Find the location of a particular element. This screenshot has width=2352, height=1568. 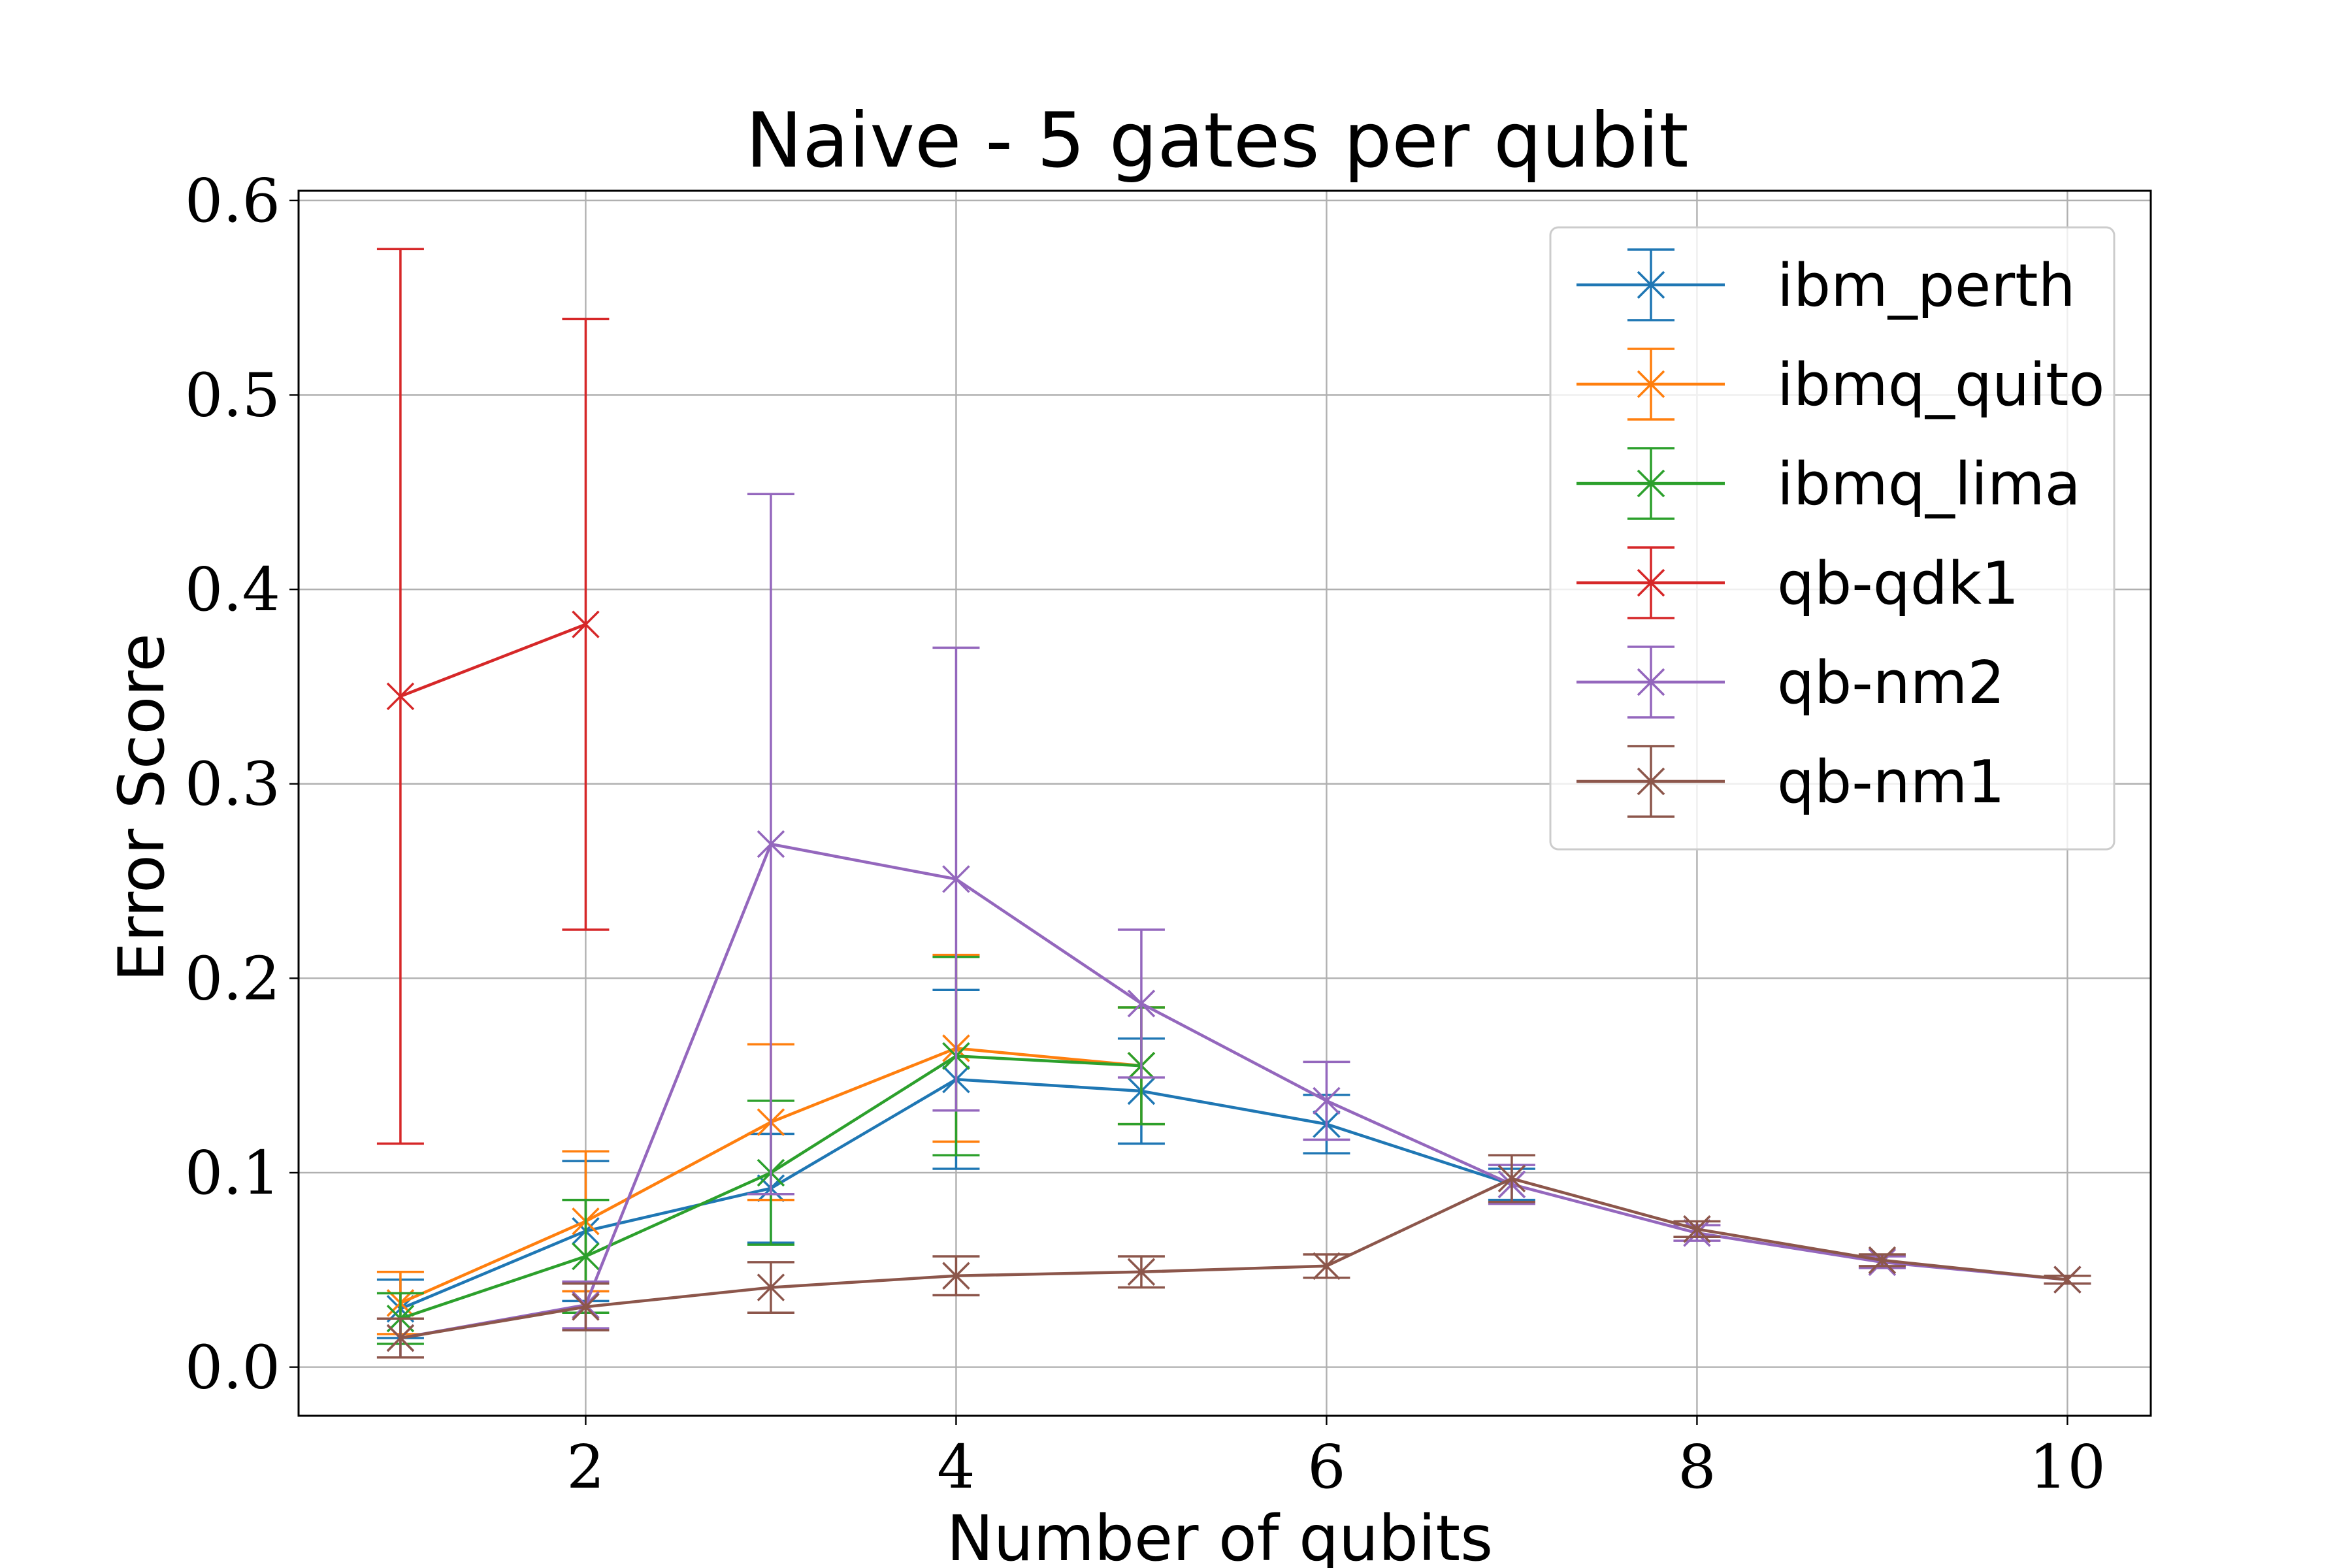

legend-entry-qb-nm2: qb-nm2 is located at coordinates (1790, 682).